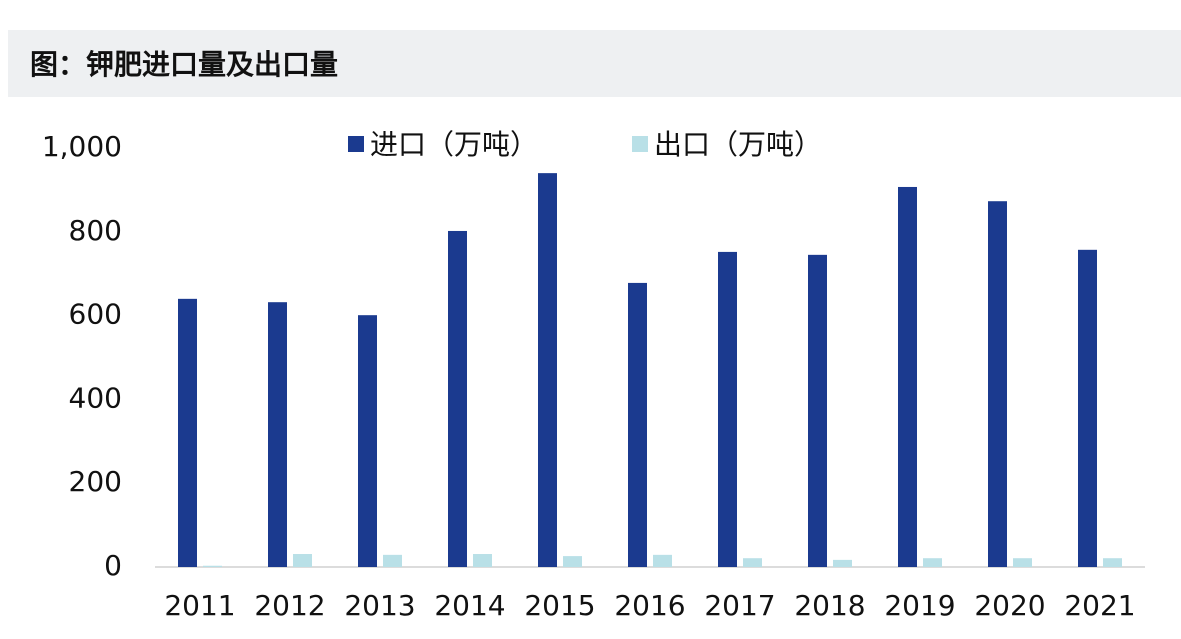  Describe the element at coordinates (594, 63) in the screenshot. I see `title-banner` at that location.